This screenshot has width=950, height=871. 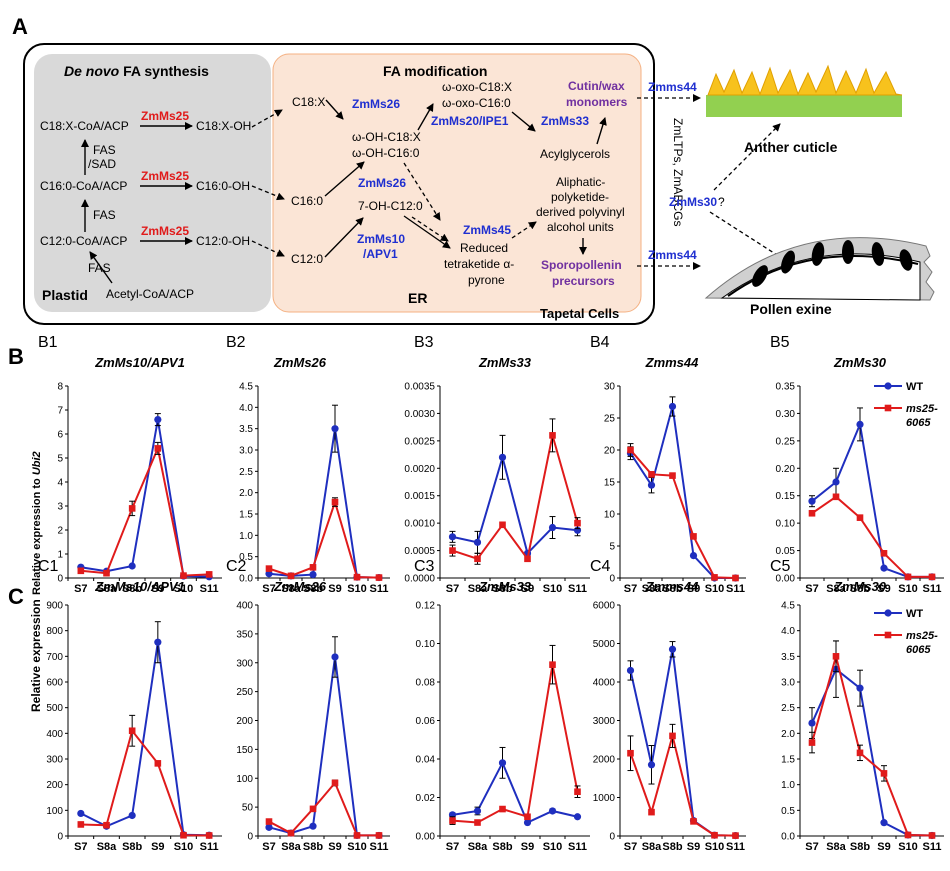 I want to click on reduced-1: Reduced, so click(x=484, y=248).